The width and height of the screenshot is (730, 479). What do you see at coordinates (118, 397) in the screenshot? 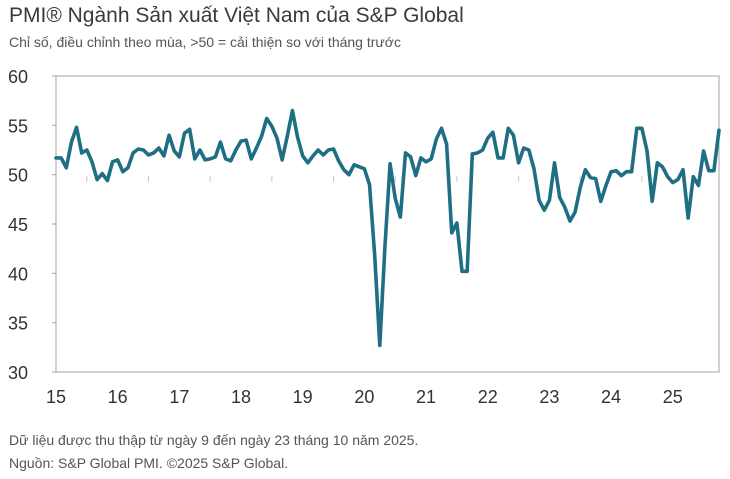
I see `x-tick-label: 16` at bounding box center [118, 397].